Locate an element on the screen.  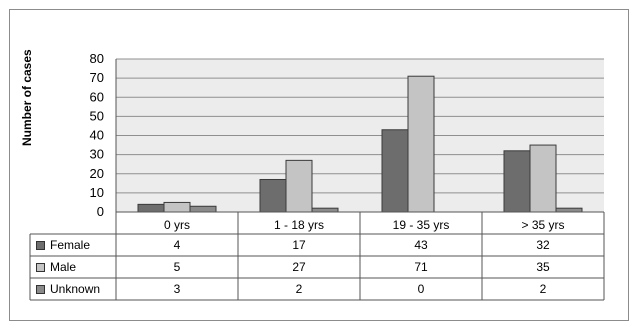
legend-row-unknown: Unknown is located at coordinates (69, 289).